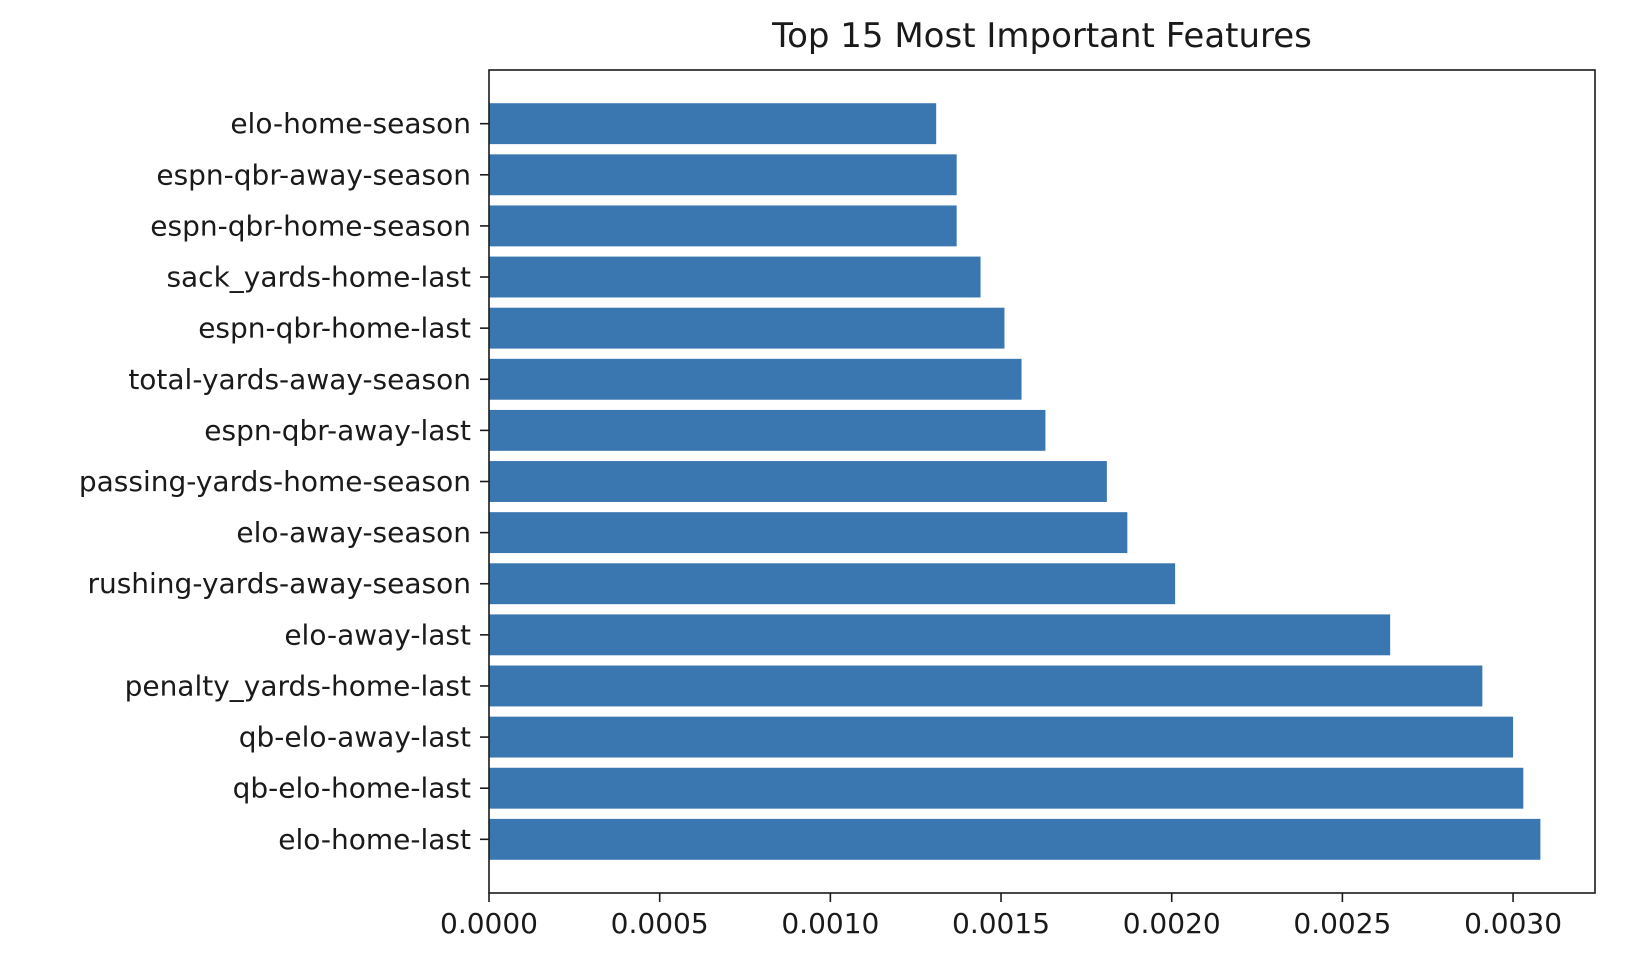 The width and height of the screenshot is (1630, 958). What do you see at coordinates (1172, 923) in the screenshot?
I see `x-tick-label: 0.0020` at bounding box center [1172, 923].